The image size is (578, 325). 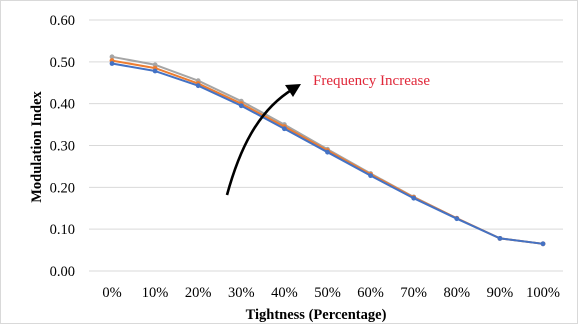 What do you see at coordinates (37, 146) in the screenshot?
I see `y-axis-title: Modulation Index` at bounding box center [37, 146].